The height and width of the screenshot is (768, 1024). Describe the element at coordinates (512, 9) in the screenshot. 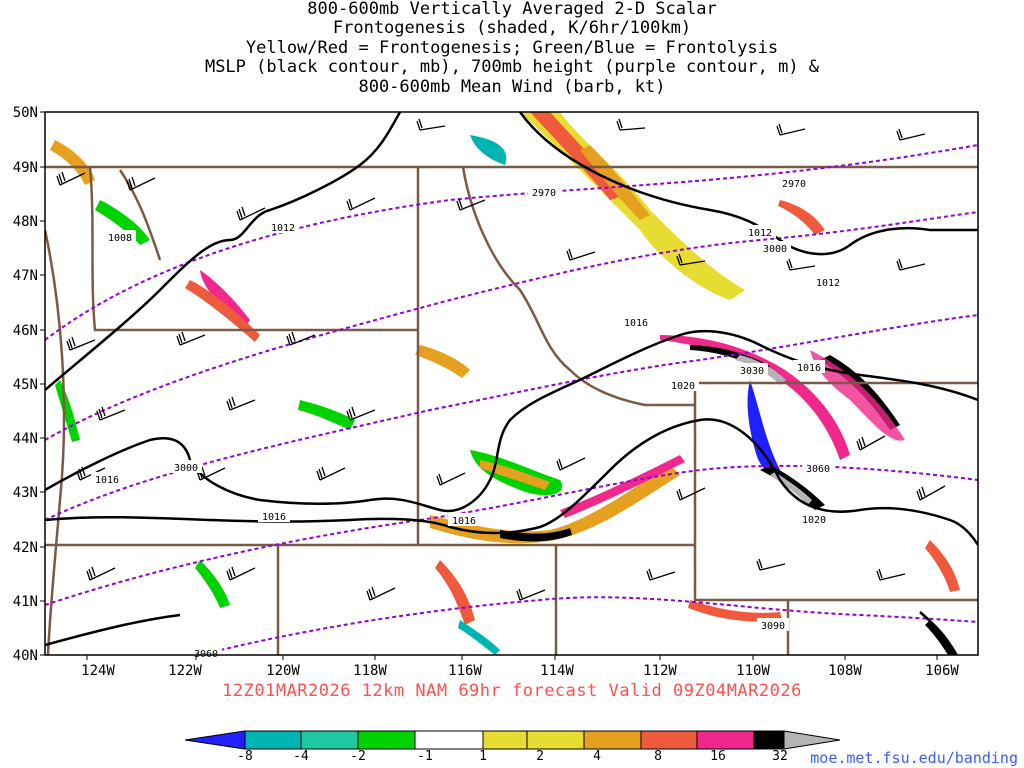

I see `title-line: 800-600mb Vertically Averaged 2-D Scalar` at that location.